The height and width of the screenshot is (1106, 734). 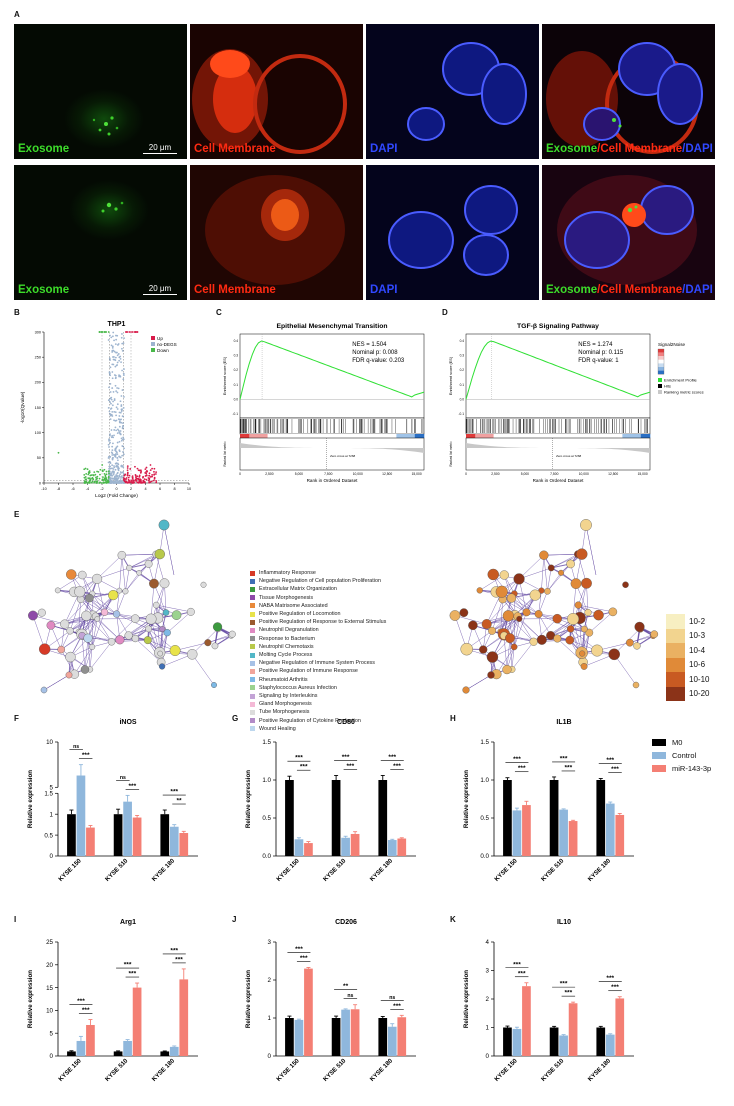 I want to click on category-label: KYSE 510, so click(x=117, y=870).